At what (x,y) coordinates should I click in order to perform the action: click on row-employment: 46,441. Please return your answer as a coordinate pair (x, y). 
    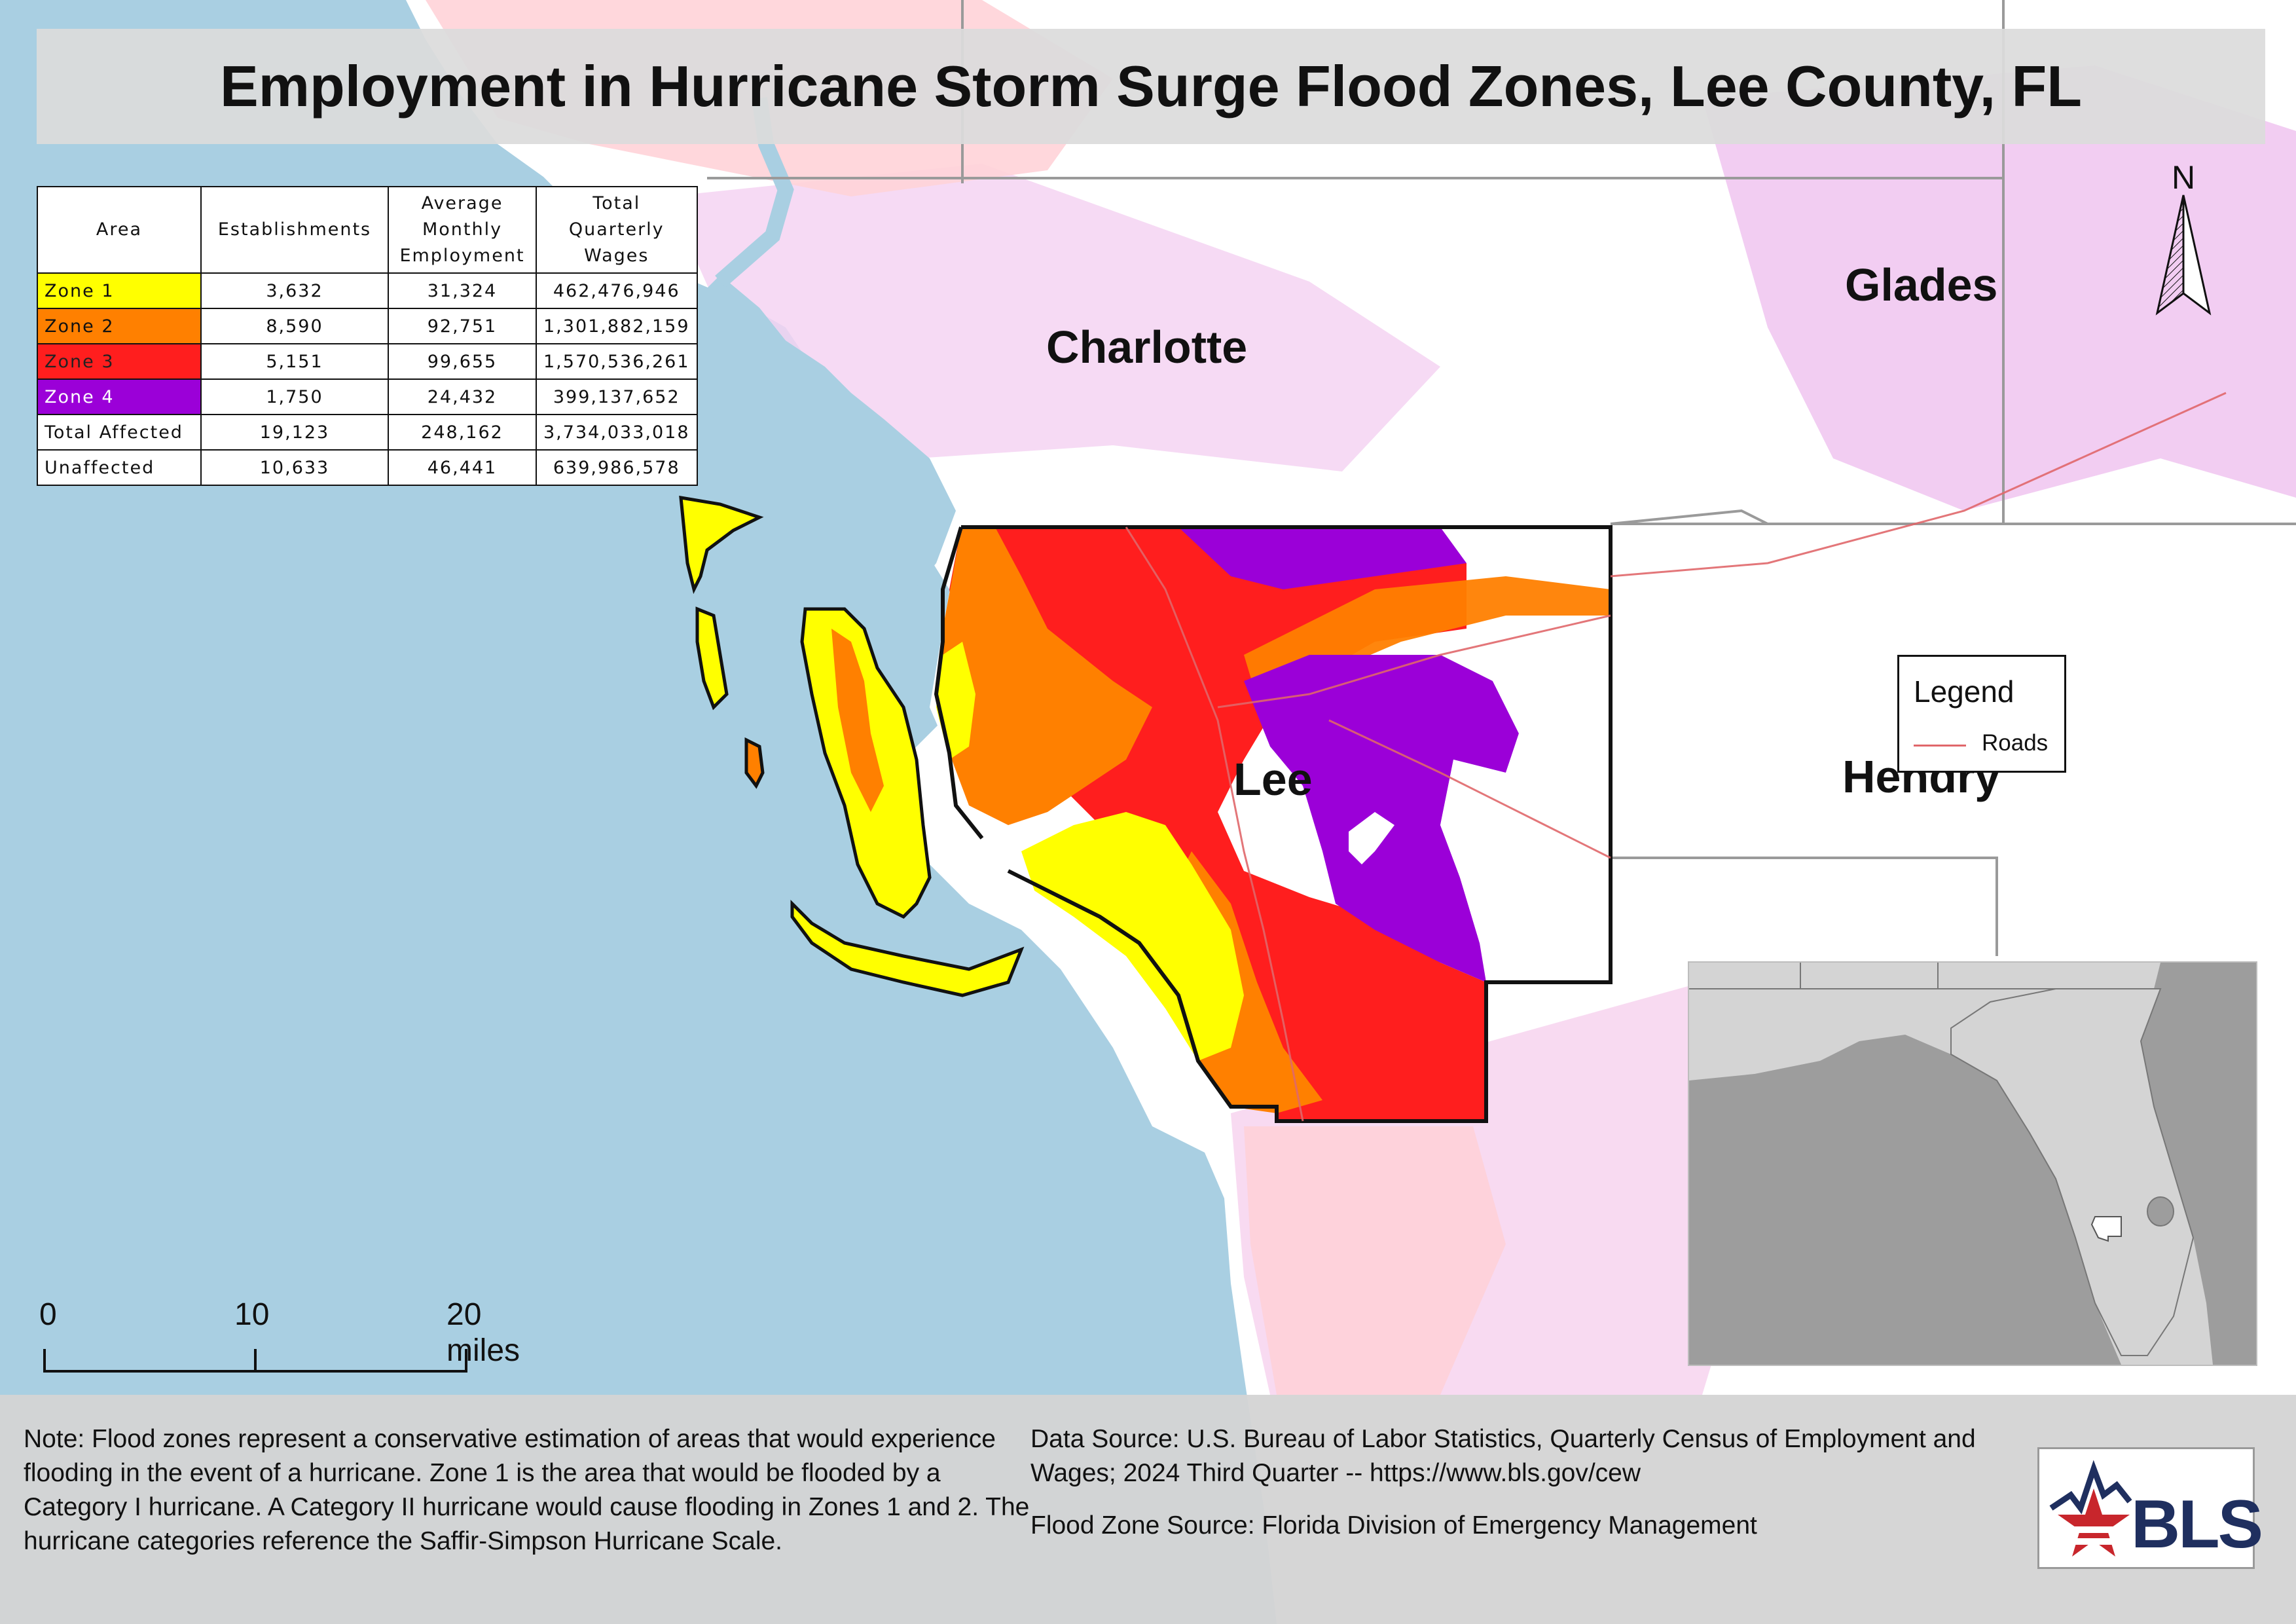
    Looking at the image, I should click on (462, 467).